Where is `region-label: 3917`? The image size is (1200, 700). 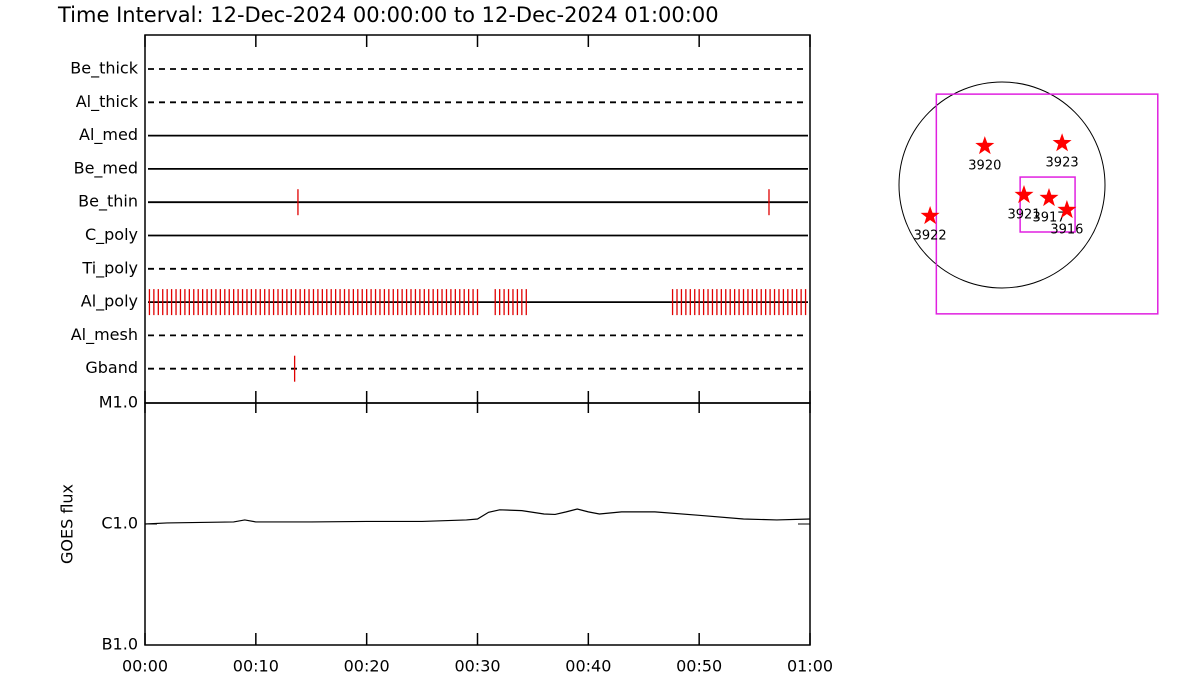
region-label: 3917 is located at coordinates (1048, 217).